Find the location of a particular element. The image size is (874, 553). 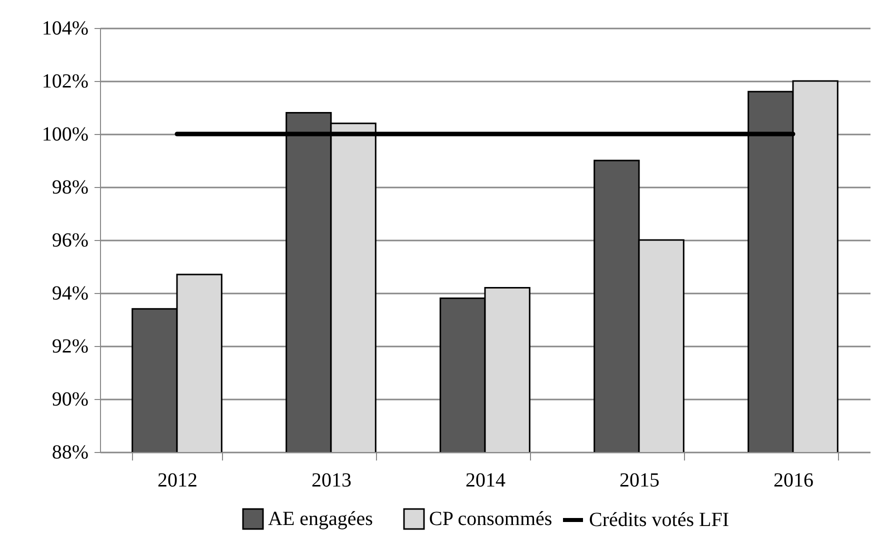

legend-label: AE engagées is located at coordinates (321, 519).